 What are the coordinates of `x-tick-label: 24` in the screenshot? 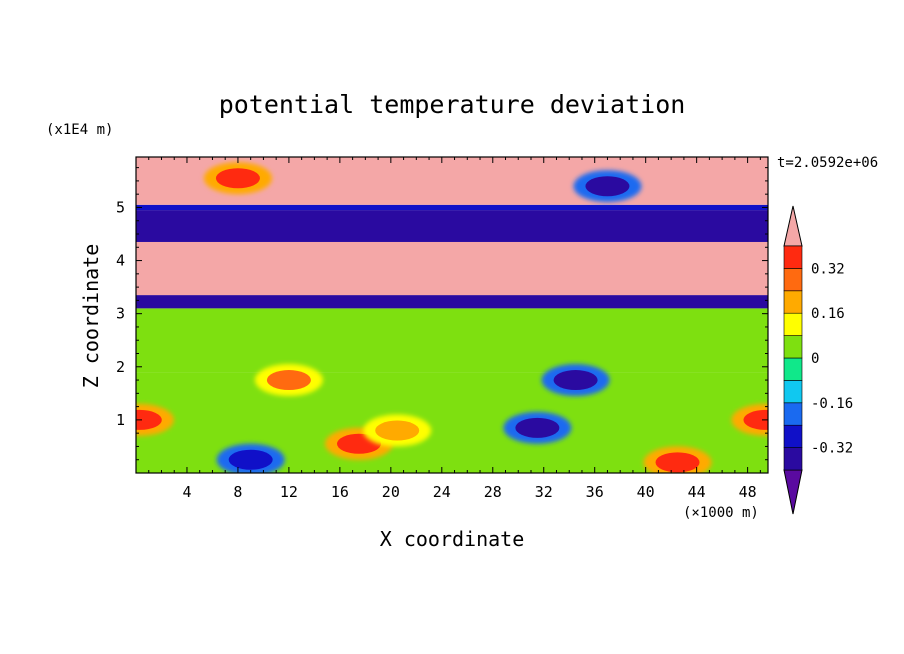 It's located at (442, 492).